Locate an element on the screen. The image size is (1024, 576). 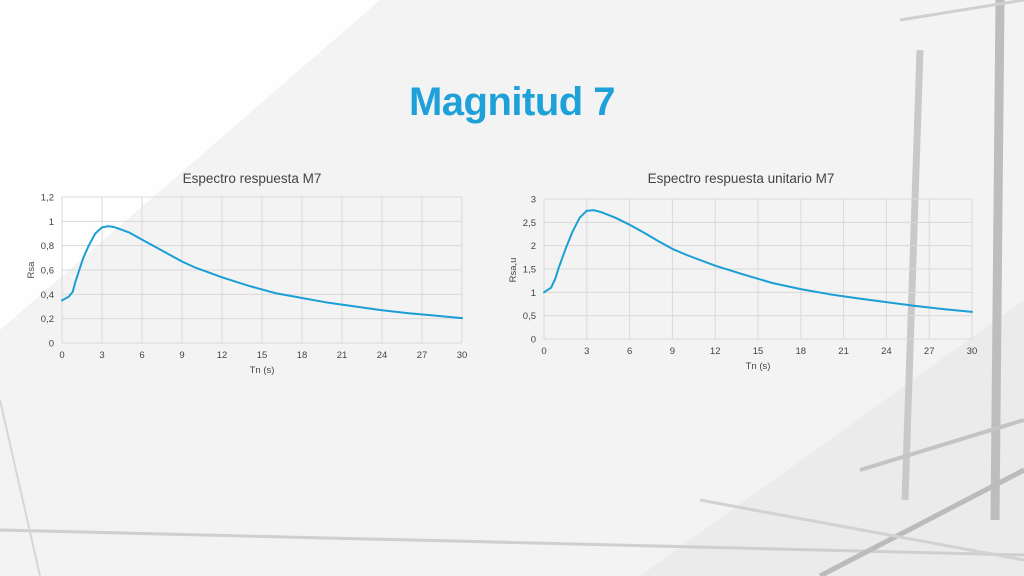
y-tick-label: 1,5 is located at coordinates (529, 270).